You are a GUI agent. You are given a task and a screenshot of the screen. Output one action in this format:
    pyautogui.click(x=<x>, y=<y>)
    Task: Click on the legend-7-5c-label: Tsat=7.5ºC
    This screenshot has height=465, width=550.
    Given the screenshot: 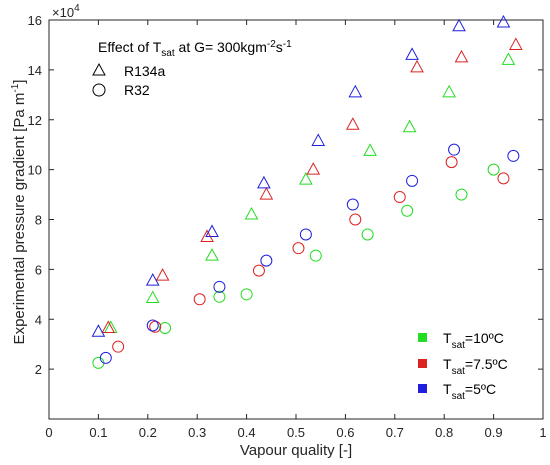 What is the action you would take?
    pyautogui.click(x=475, y=366)
    